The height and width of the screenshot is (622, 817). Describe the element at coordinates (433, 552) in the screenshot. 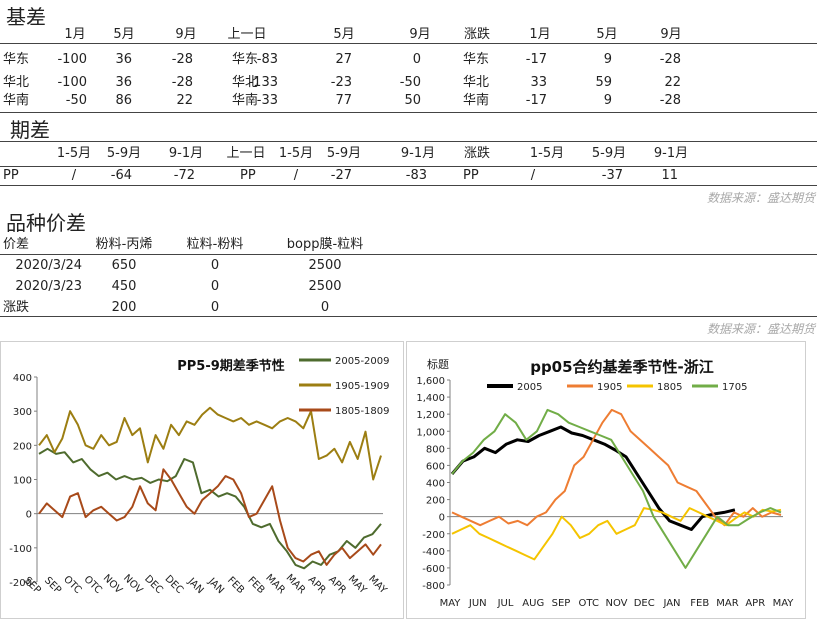

I see `y-tick-label: -400` at that location.